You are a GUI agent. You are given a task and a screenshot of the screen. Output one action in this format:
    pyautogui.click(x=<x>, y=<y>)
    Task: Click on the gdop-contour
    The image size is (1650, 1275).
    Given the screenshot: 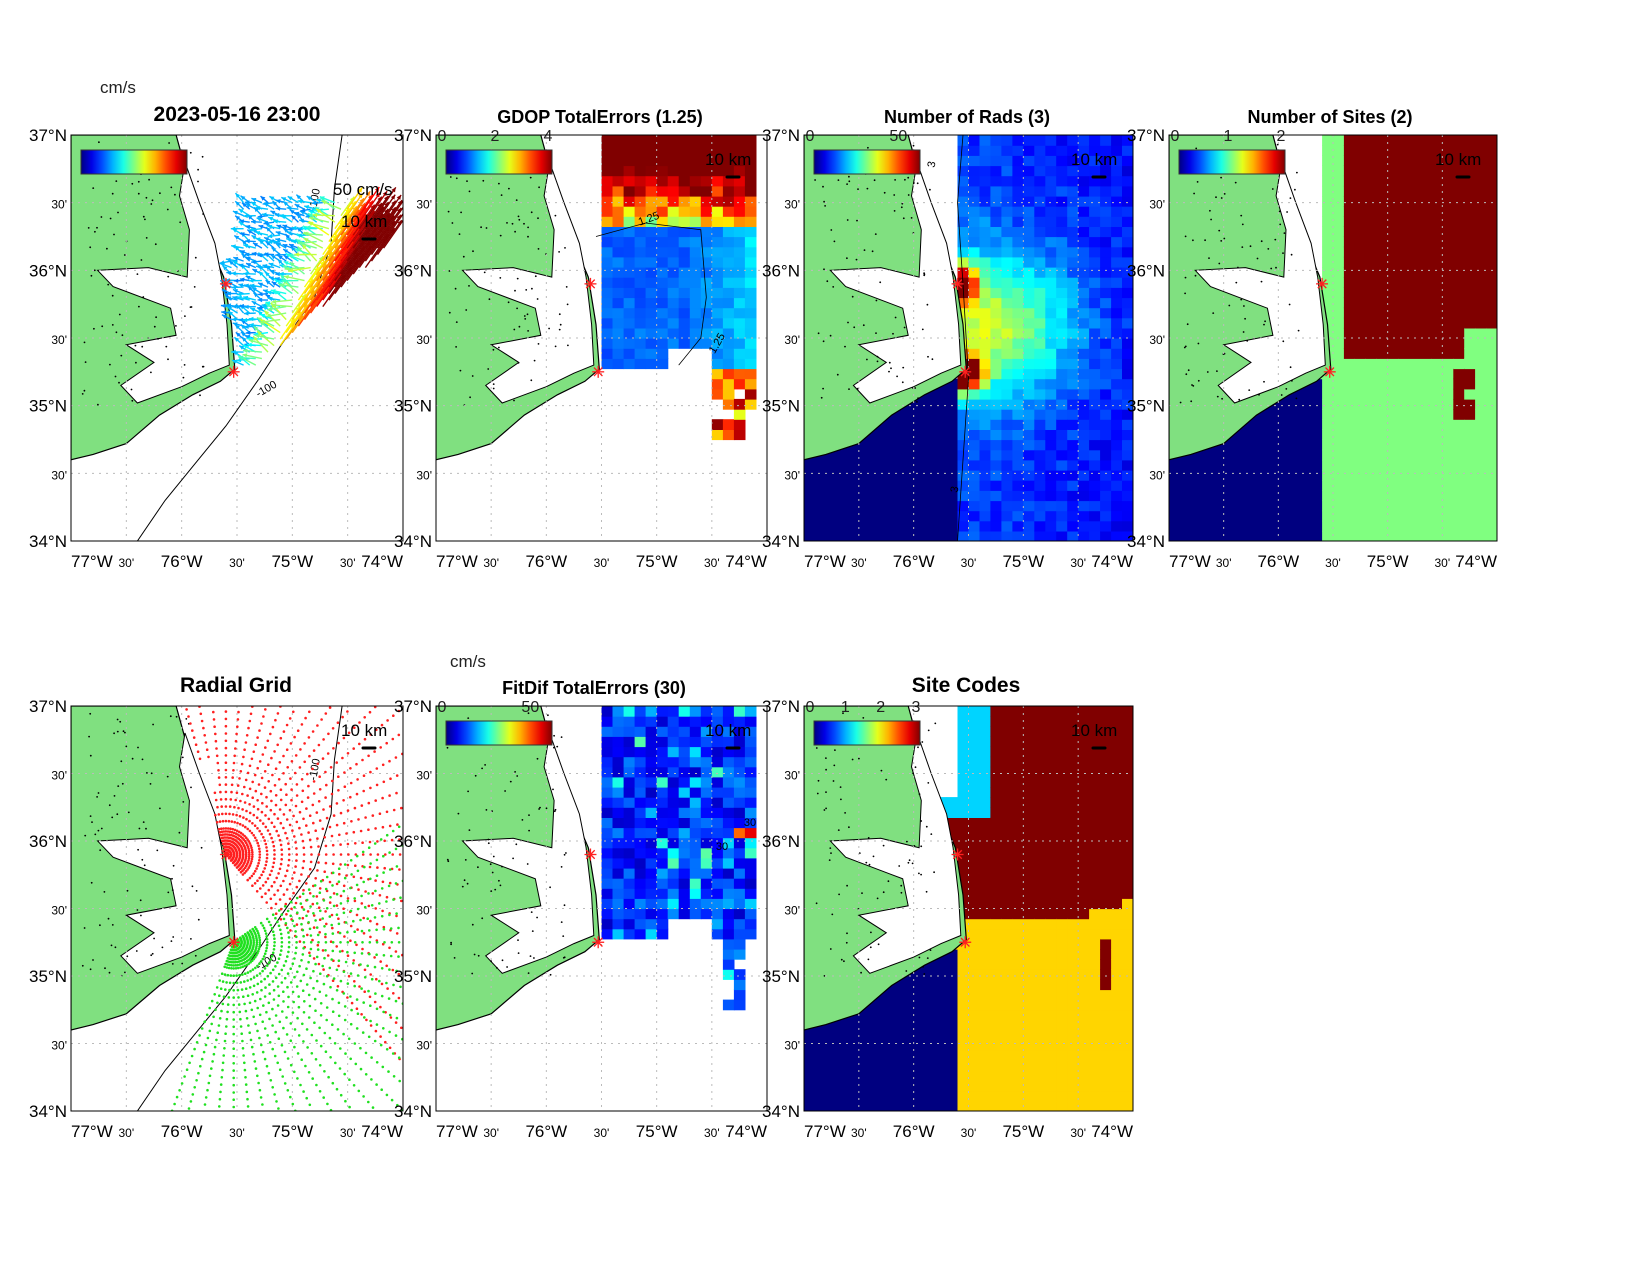 What is the action you would take?
    pyautogui.click(x=651, y=294)
    